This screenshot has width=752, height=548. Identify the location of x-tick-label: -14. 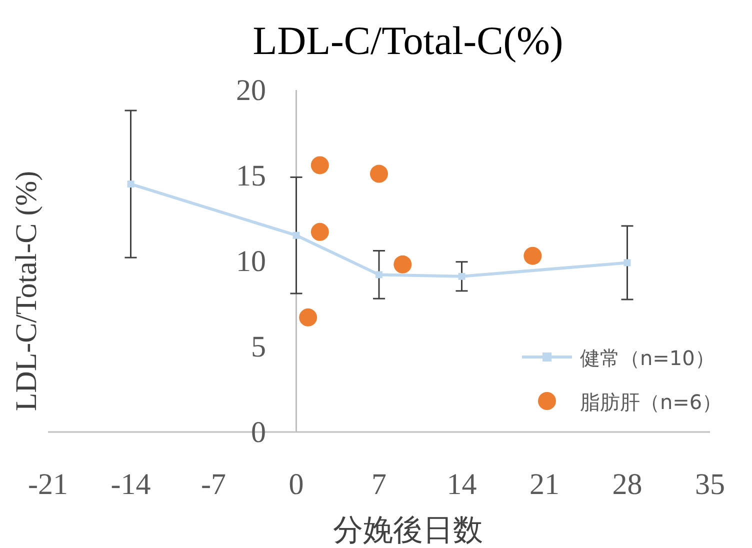
(130, 484).